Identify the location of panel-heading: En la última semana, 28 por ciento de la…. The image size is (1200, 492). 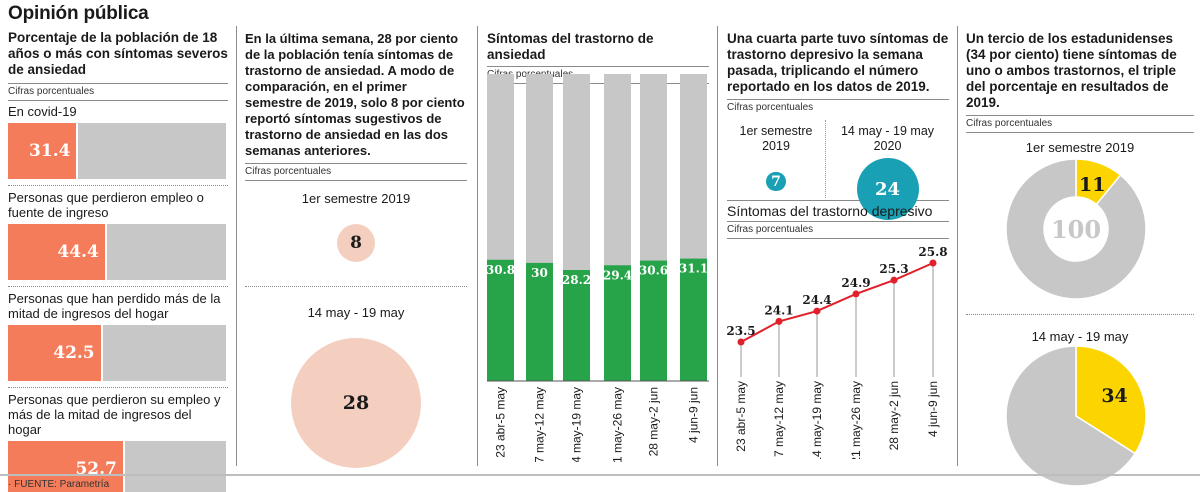
(355, 94).